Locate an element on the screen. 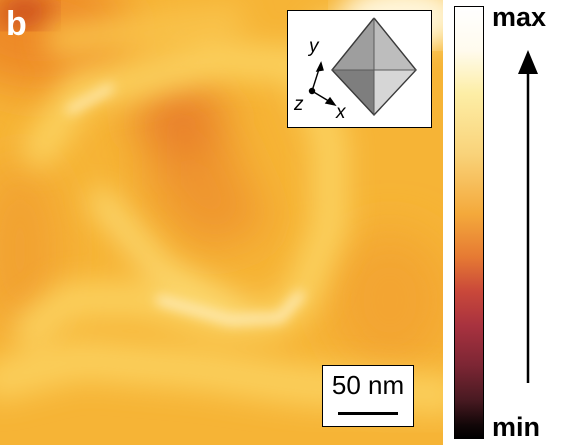 The width and height of the screenshot is (565, 445). x-axis-label: x is located at coordinates (341, 112).